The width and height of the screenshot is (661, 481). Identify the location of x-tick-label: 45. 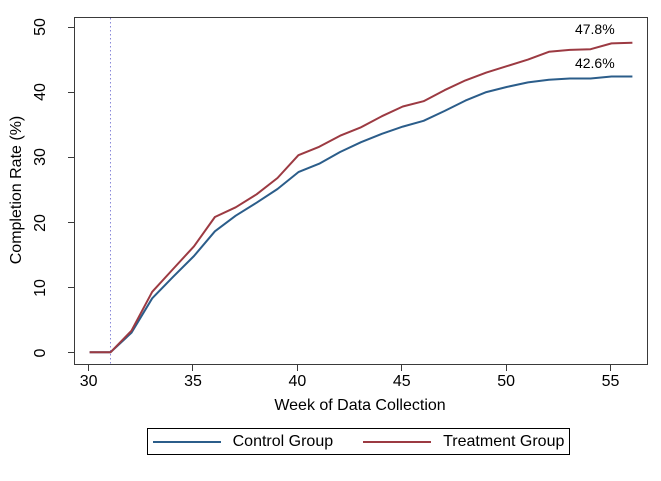
(401, 381).